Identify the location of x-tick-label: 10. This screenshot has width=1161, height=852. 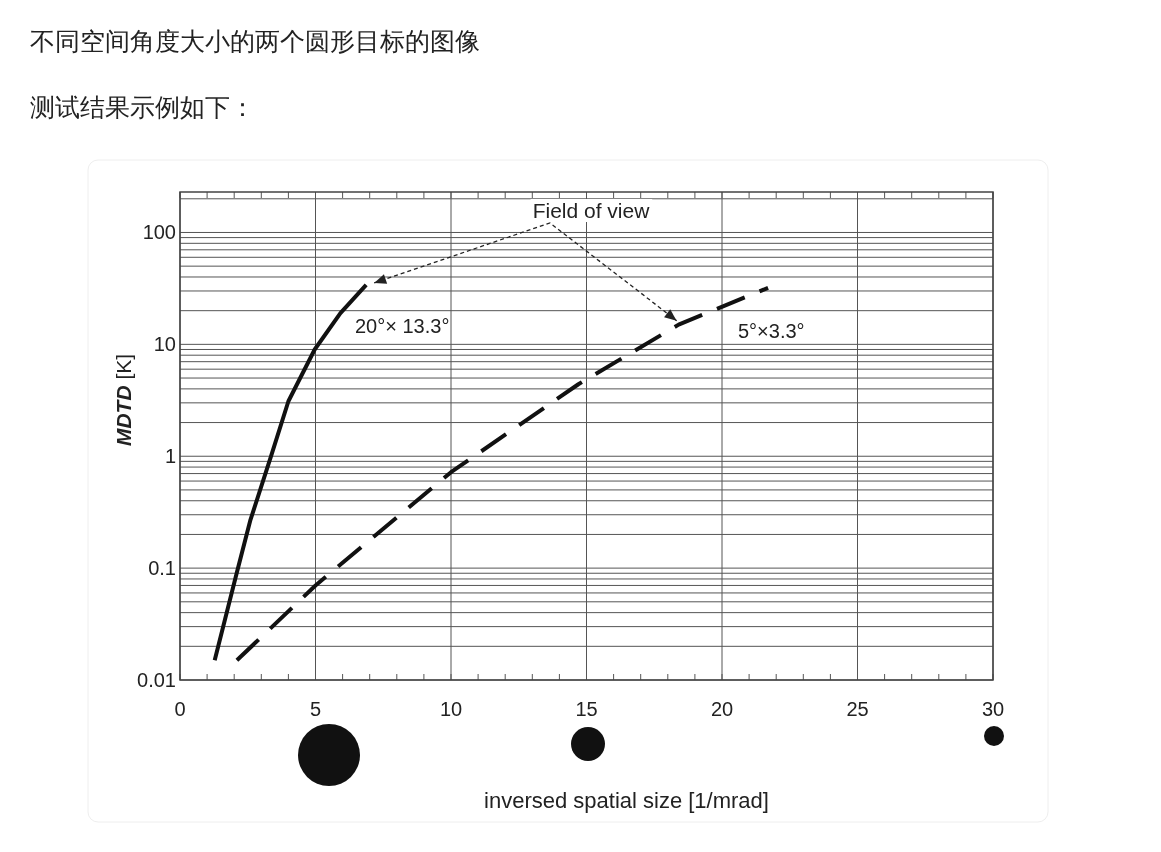
(451, 709).